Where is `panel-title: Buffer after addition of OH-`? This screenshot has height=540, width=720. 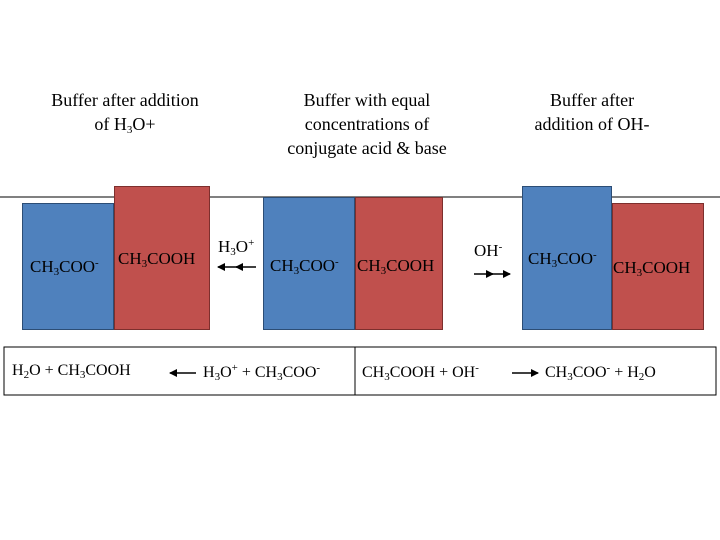
panel-title: Buffer after addition of OH- is located at coordinates (592, 112).